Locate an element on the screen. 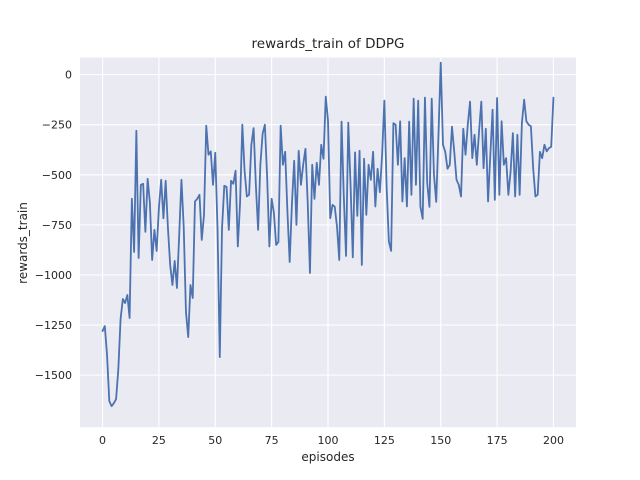 Image resolution: width=640 pixels, height=480 pixels. x-tick-label: 150 is located at coordinates (440, 440).